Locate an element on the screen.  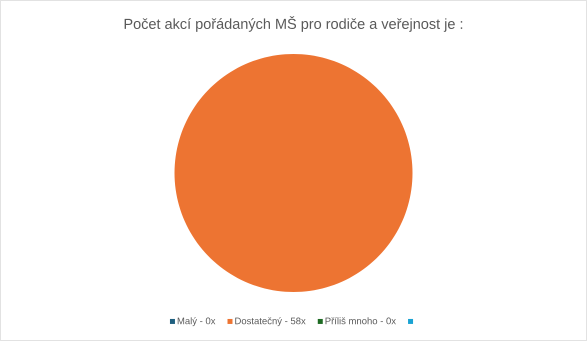
legend-label: Malý - 0x is located at coordinates (197, 321).